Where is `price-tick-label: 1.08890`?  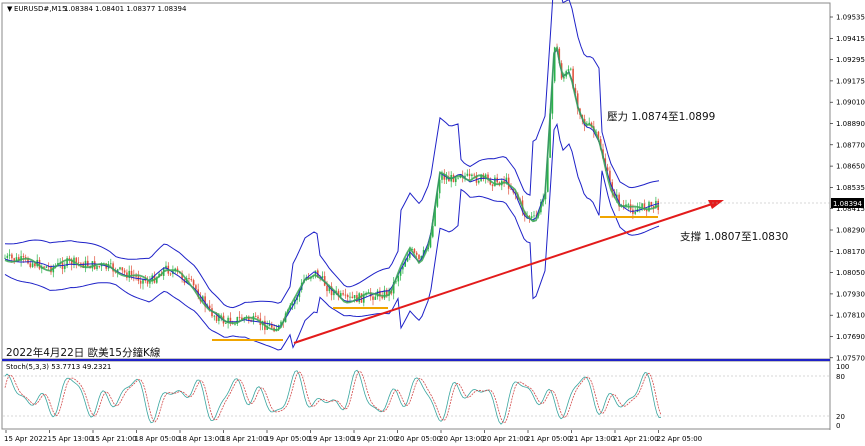
price-tick-label: 1.08890 is located at coordinates (850, 124).